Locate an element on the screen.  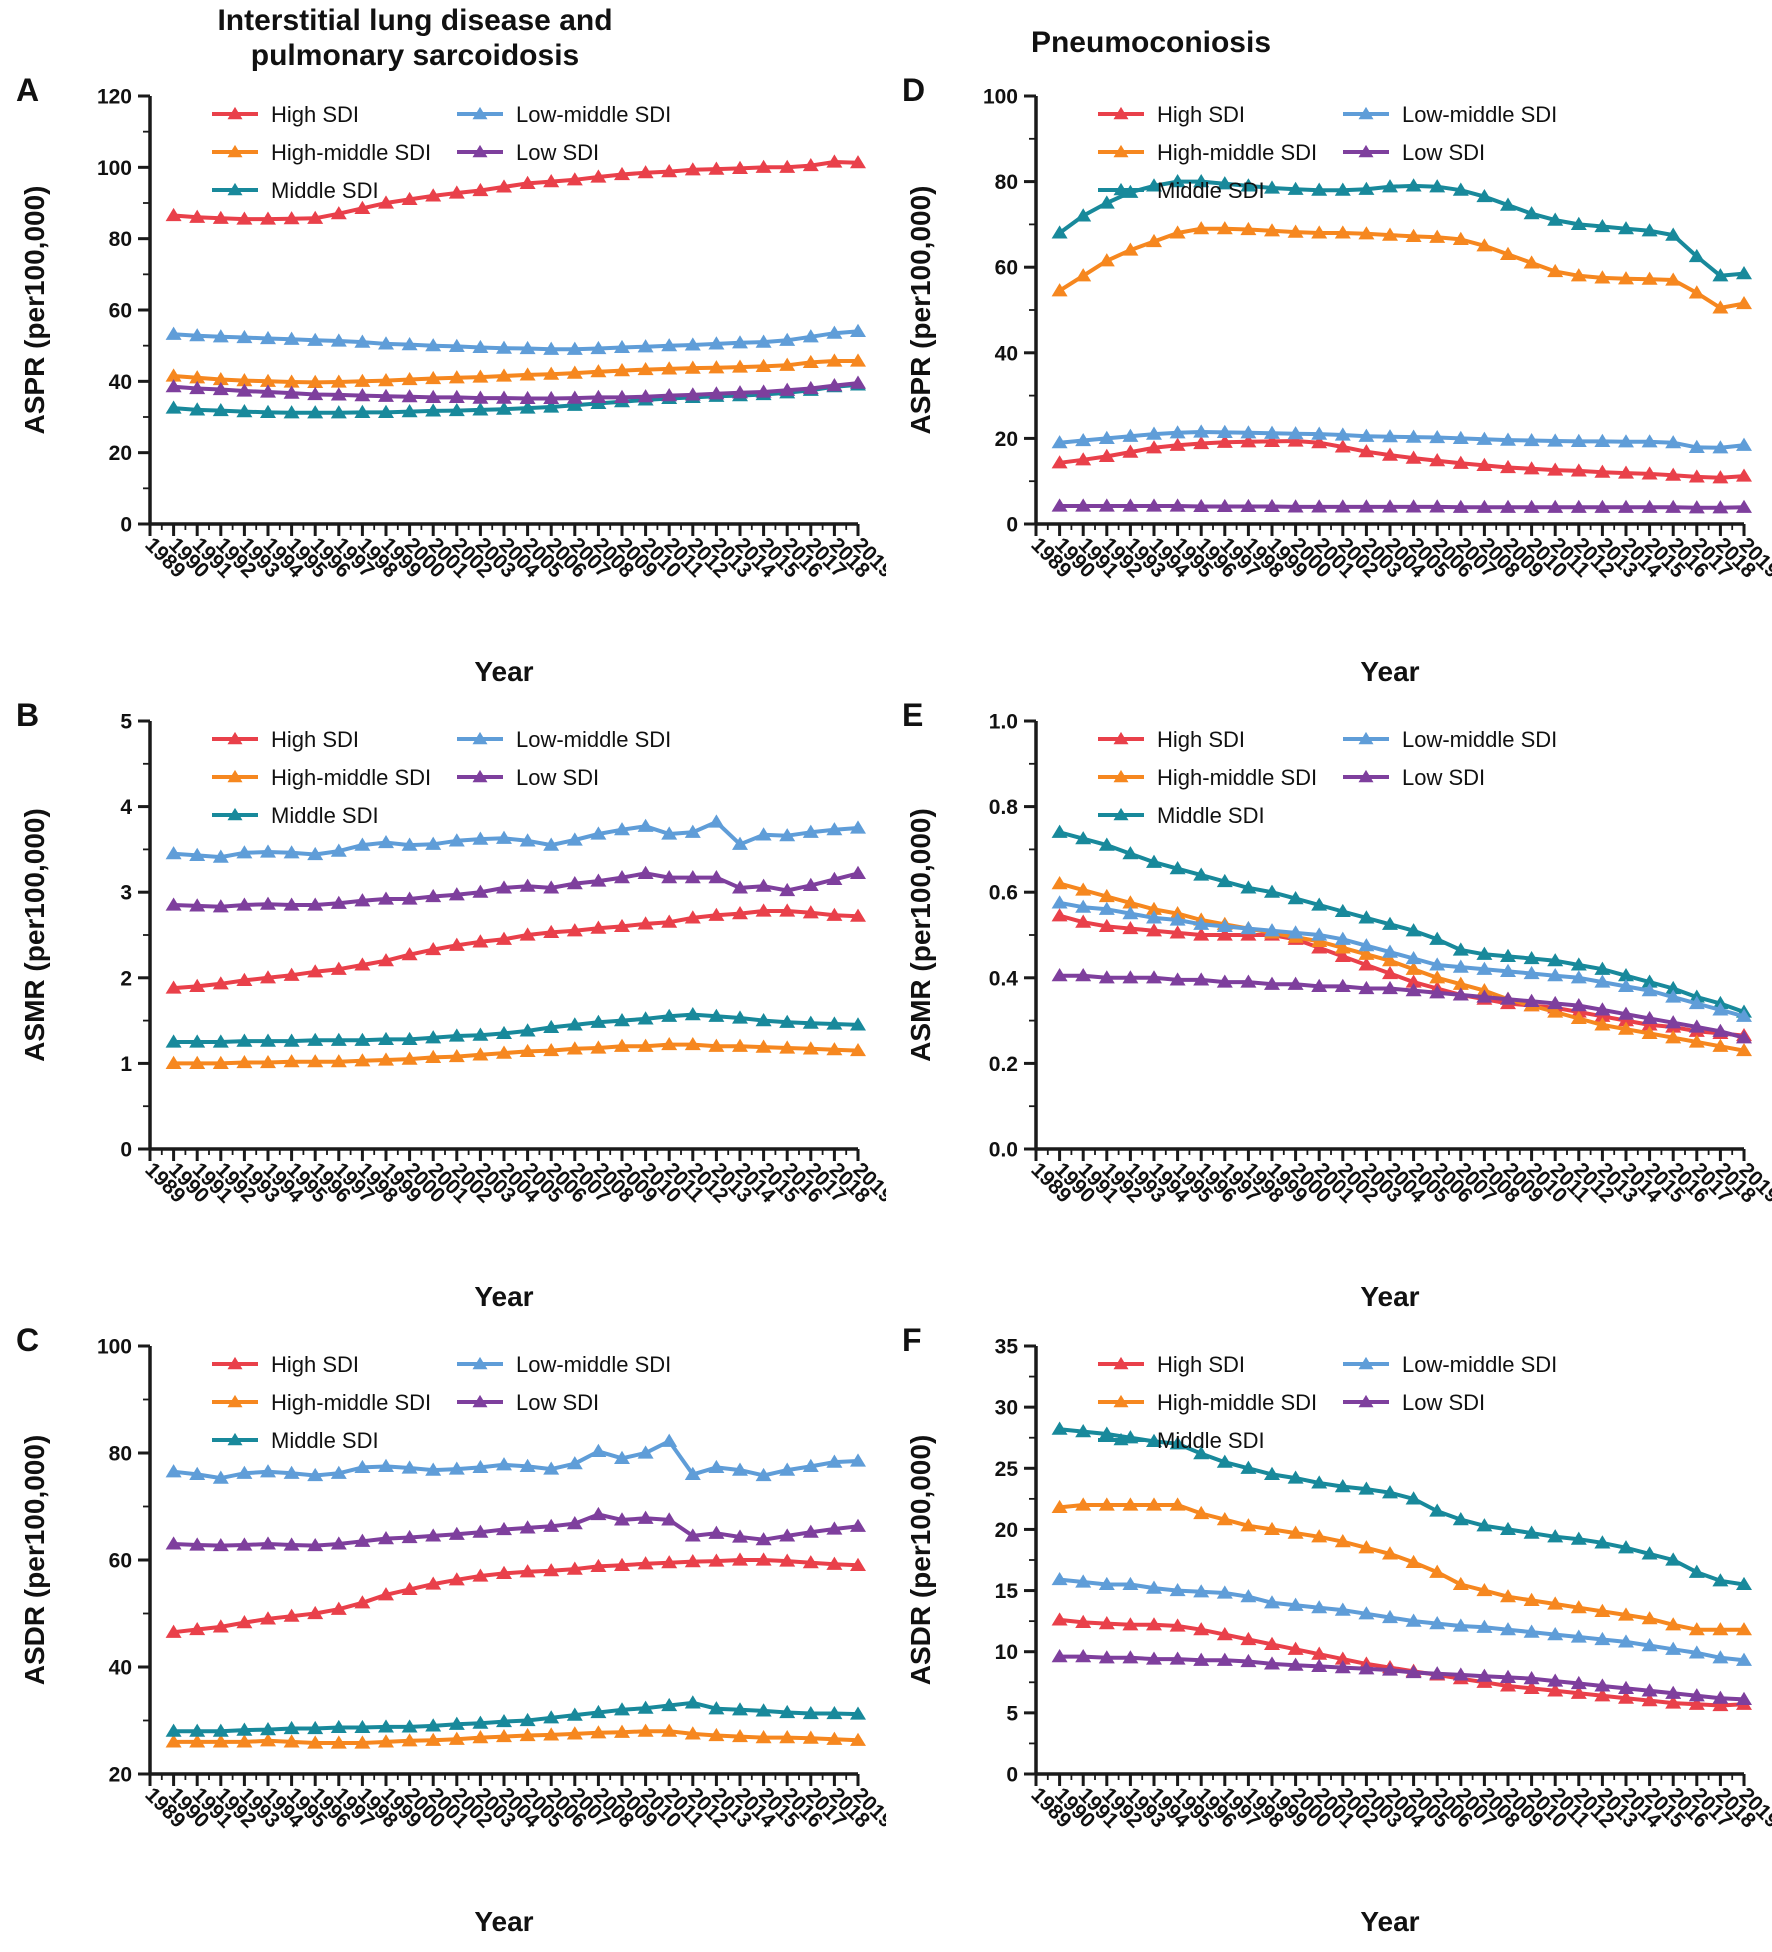
panel-letter-C: C is located at coordinates (28, 1340).